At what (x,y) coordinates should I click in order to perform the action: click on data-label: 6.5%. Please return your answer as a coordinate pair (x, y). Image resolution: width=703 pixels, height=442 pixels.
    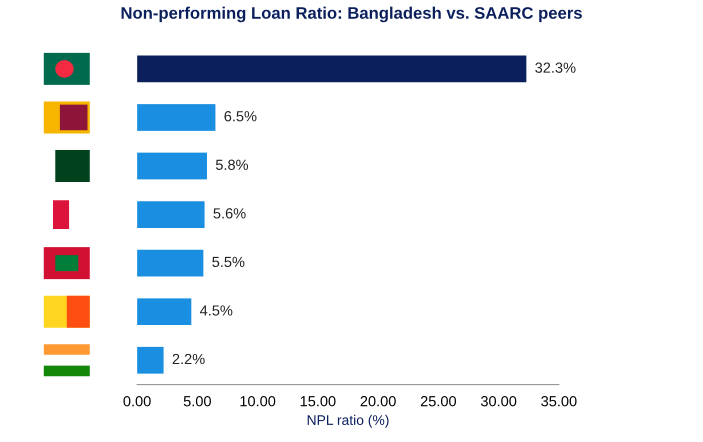
    Looking at the image, I should click on (240, 116).